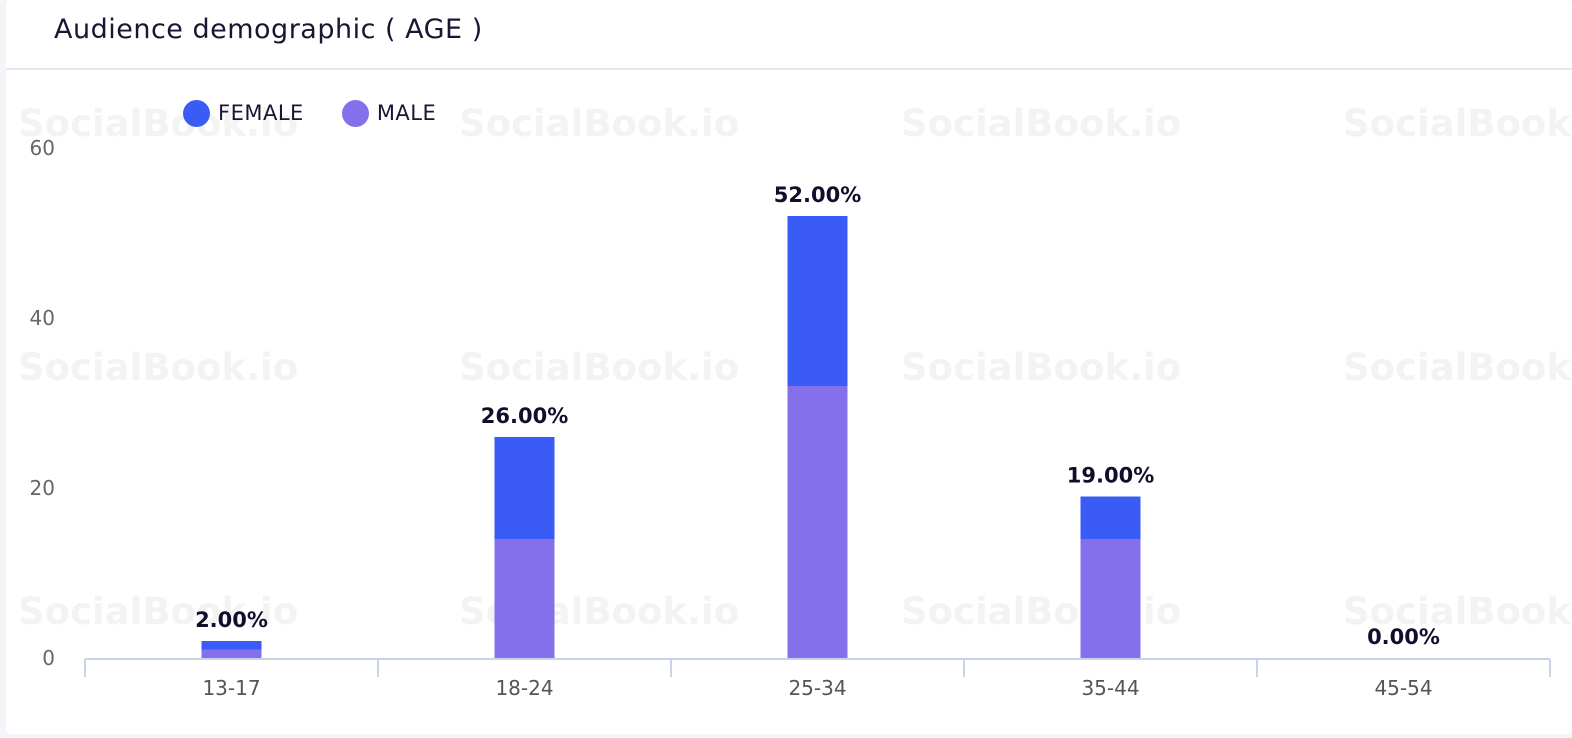 This screenshot has width=1572, height=738. Describe the element at coordinates (817, 688) in the screenshot. I see `x-tick-label: 25-34` at that location.